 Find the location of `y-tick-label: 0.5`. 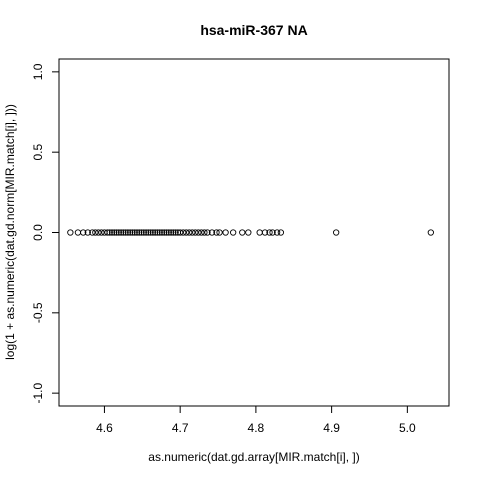

y-tick-label: 0.5 is located at coordinates (38, 152).